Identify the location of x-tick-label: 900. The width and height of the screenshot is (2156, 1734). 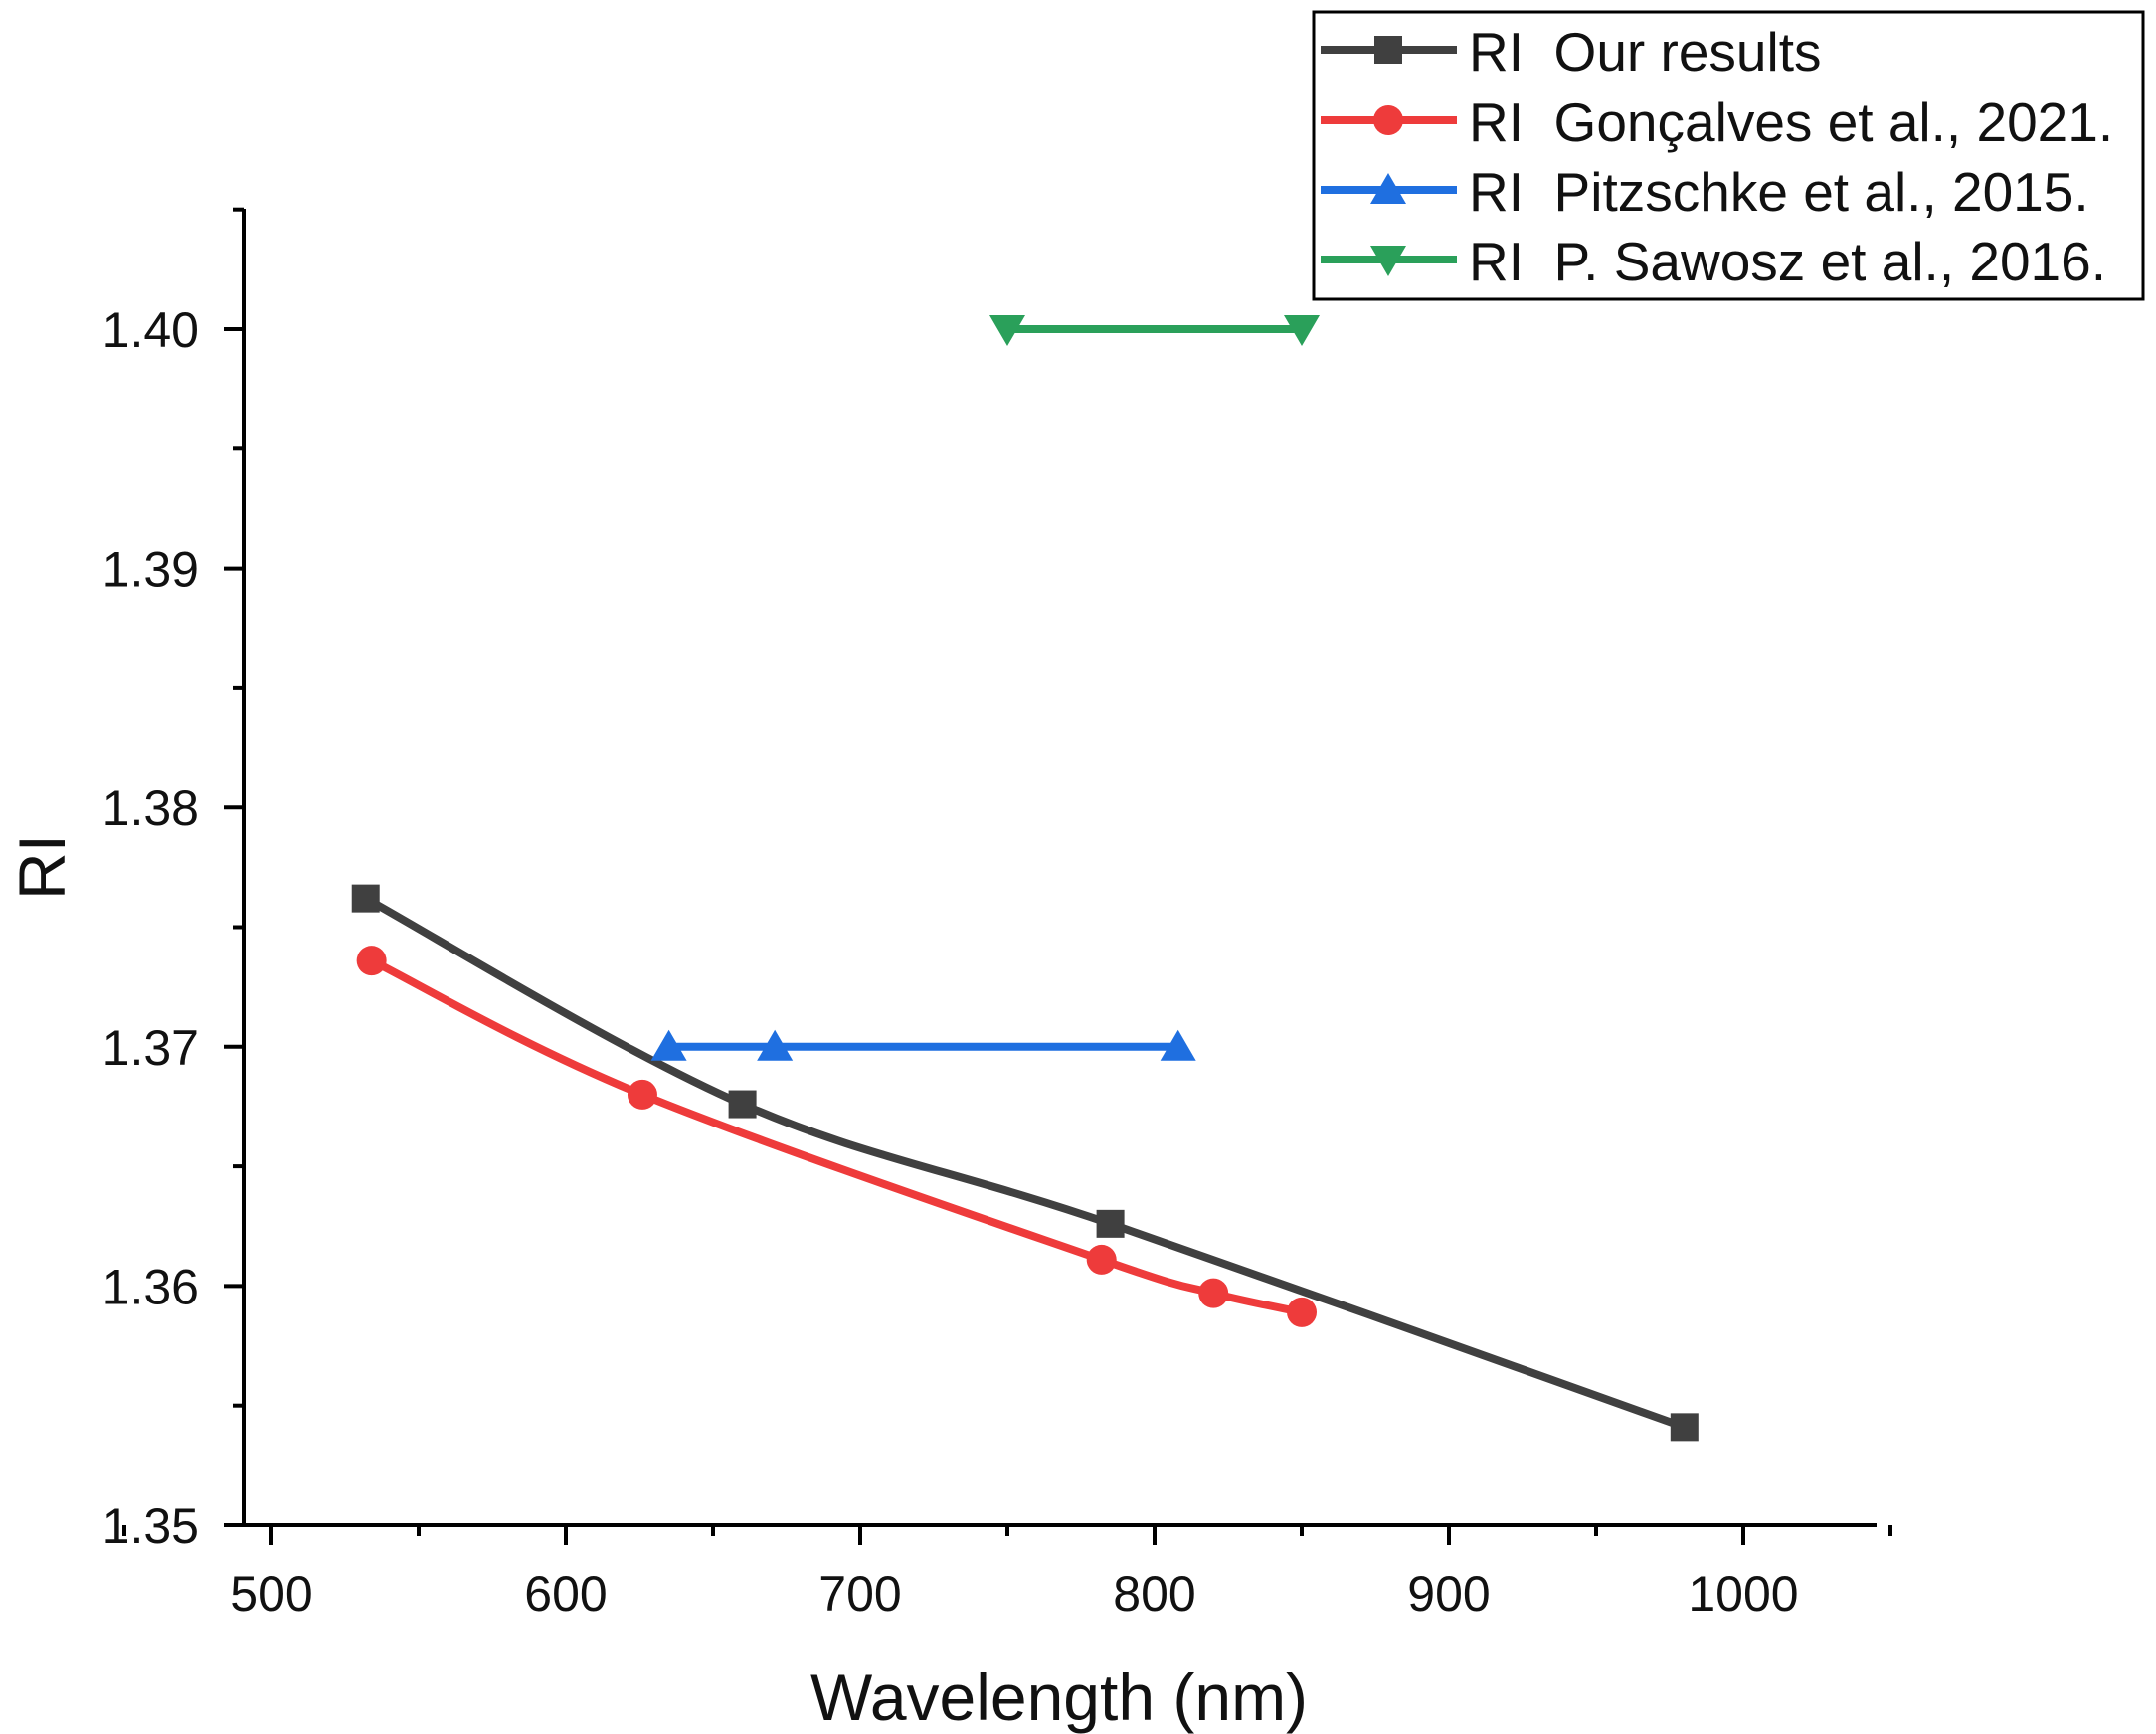
(1448, 1594).